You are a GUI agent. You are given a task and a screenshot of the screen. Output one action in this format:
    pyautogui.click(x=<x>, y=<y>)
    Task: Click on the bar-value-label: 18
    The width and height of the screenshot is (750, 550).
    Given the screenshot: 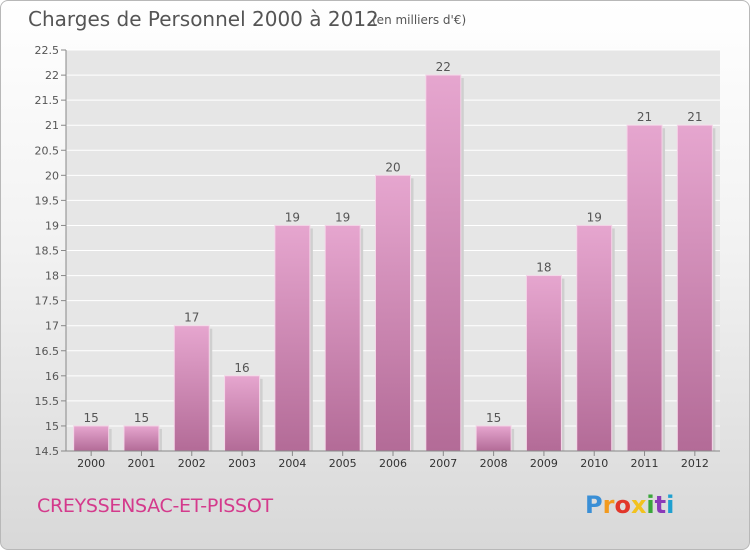 What is the action you would take?
    pyautogui.click(x=543, y=268)
    